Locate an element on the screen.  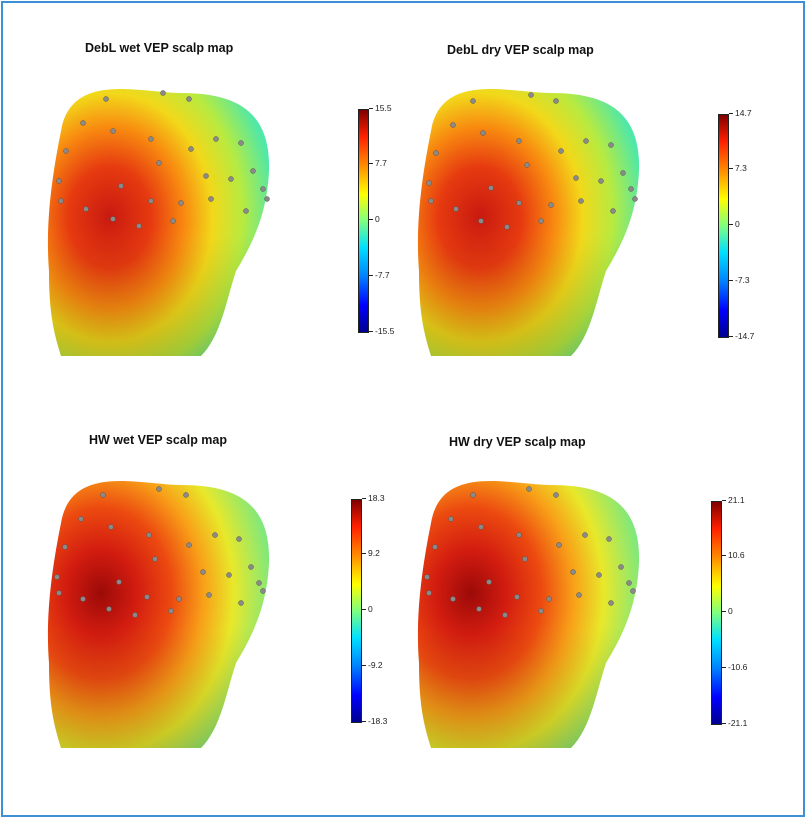
colorbar-tick-min: -18.3 is located at coordinates (374, 721).